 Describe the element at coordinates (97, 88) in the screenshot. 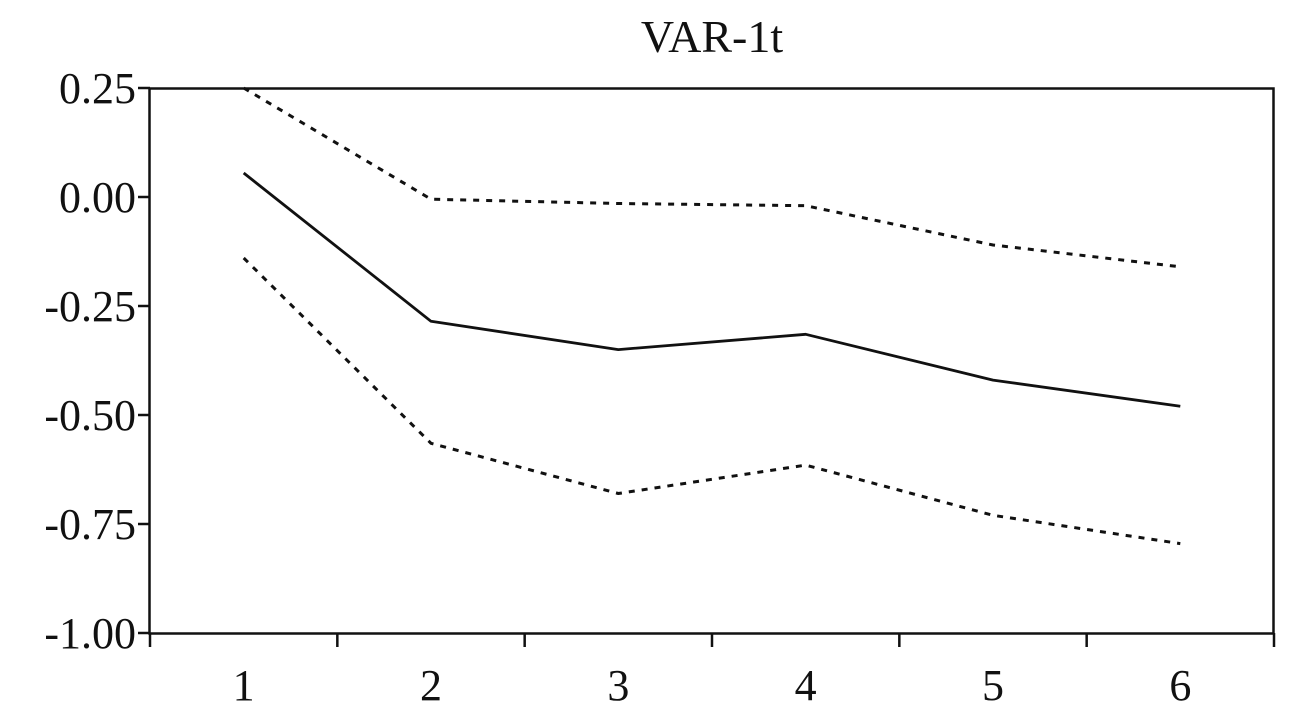

I see `y-tick-label: 0.25` at that location.